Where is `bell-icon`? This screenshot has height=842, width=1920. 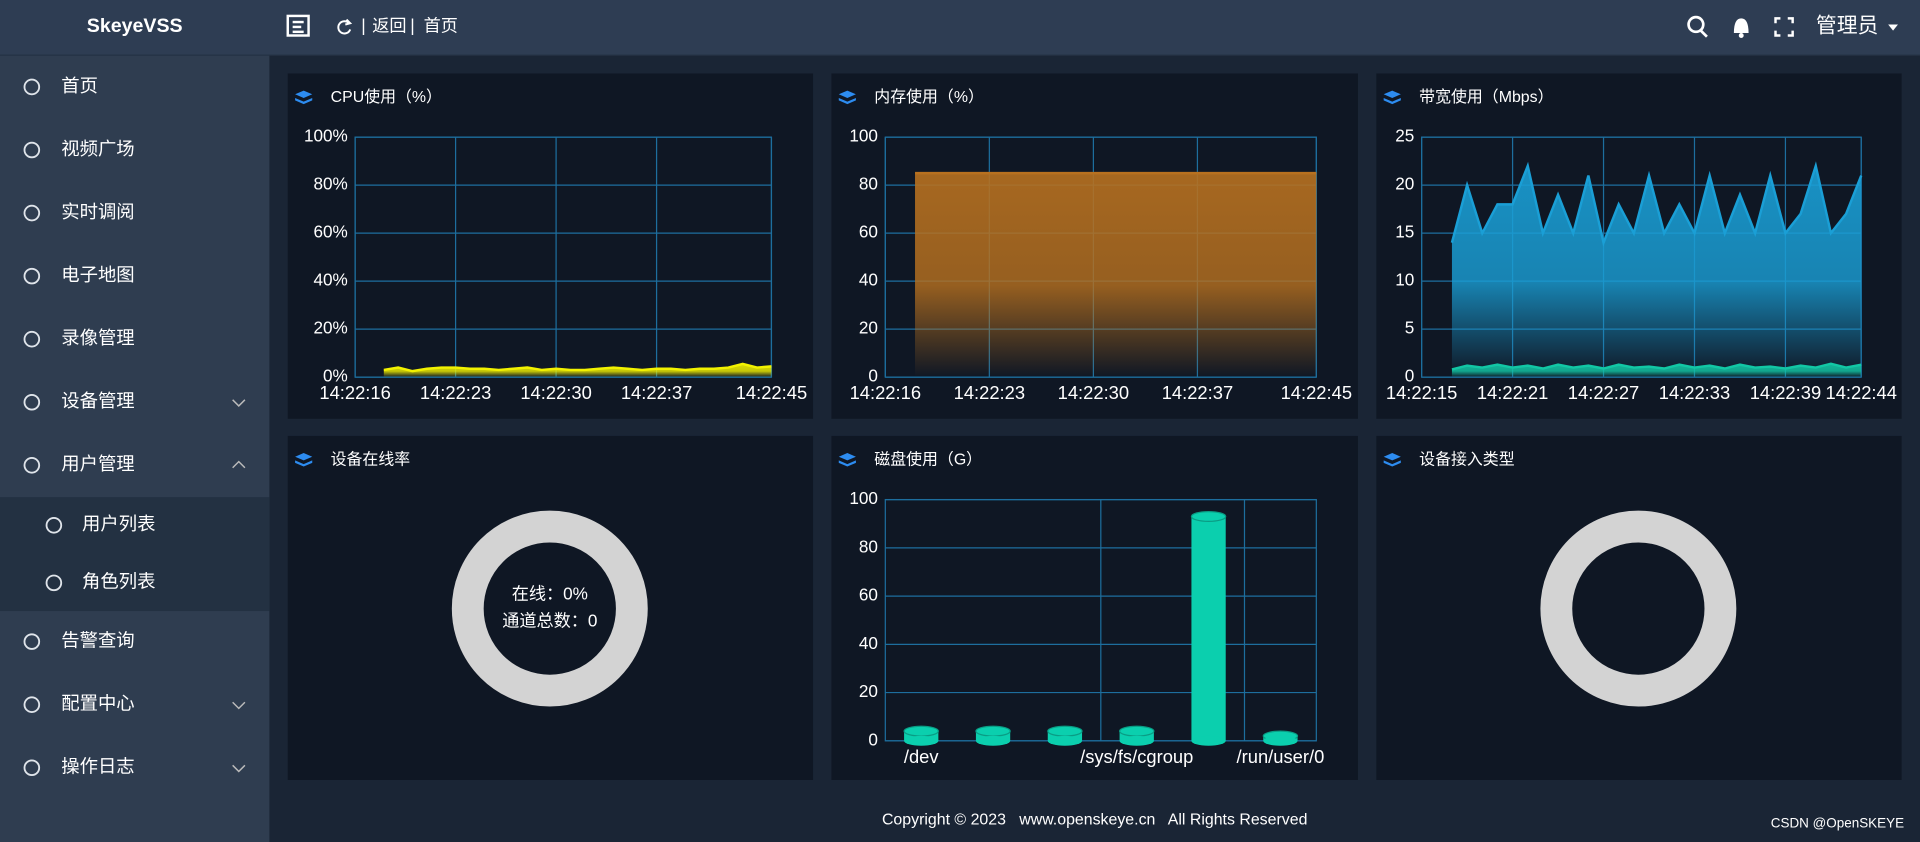
bell-icon is located at coordinates (1741, 28).